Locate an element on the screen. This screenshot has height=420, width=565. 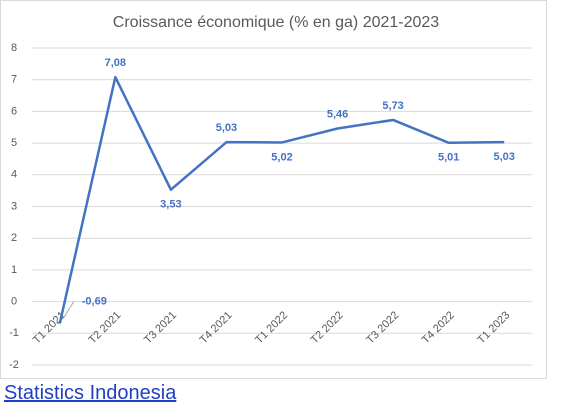
data-label: 3,53 is located at coordinates (170, 205).